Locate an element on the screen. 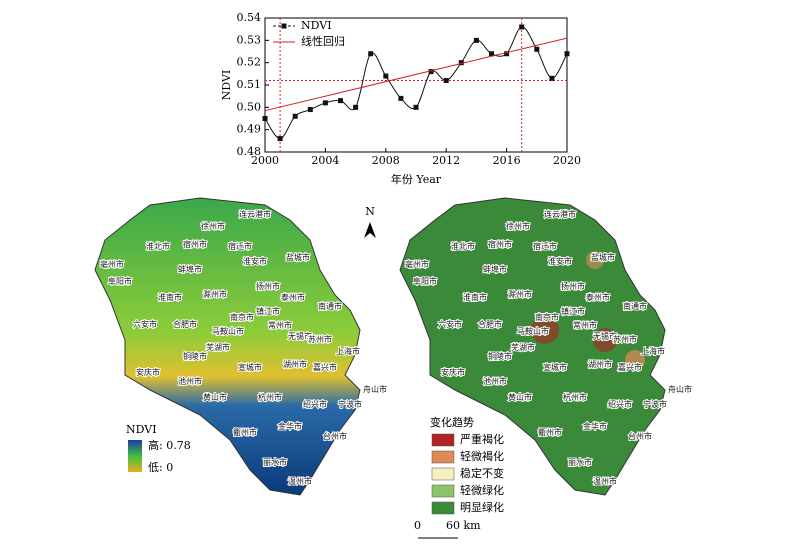 The image size is (800, 554). legend-label: 明显绿化 is located at coordinates (482, 507).